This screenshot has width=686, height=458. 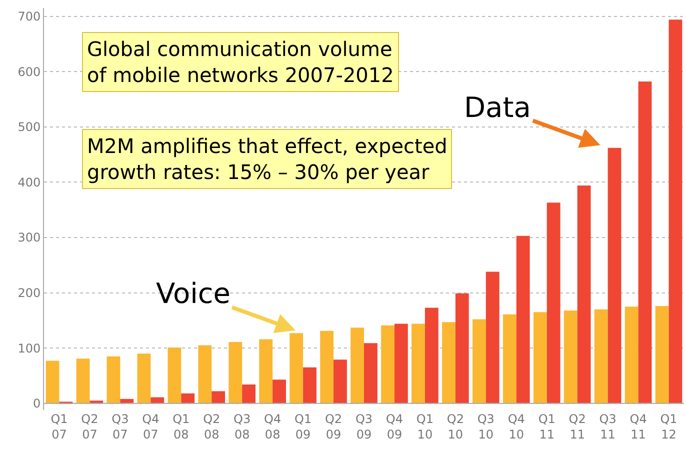 I want to click on annotation: Global communication volume of mobile networks 2007-2012, so click(x=240, y=62).